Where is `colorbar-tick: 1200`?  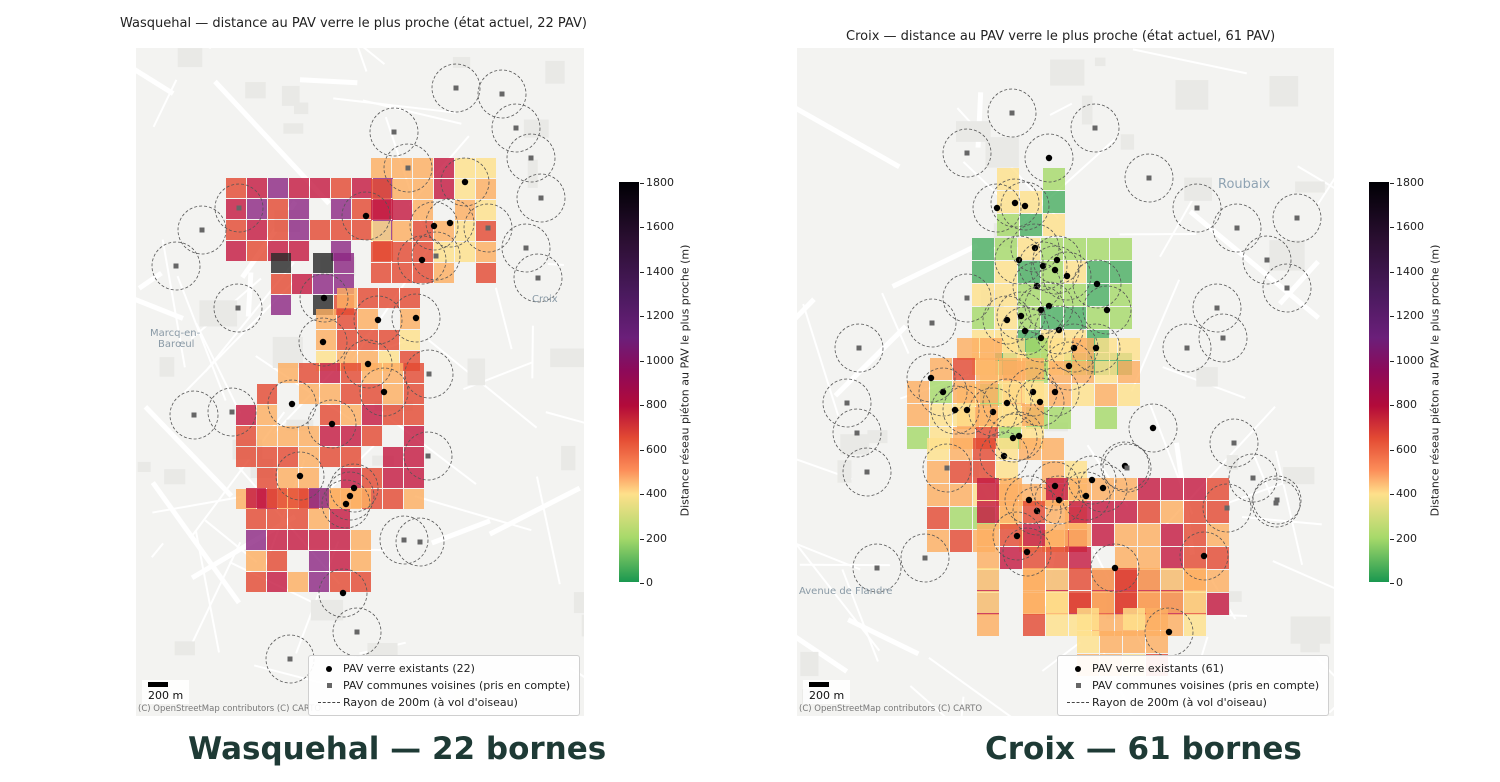
colorbar-tick: 1200 is located at coordinates (1407, 316).